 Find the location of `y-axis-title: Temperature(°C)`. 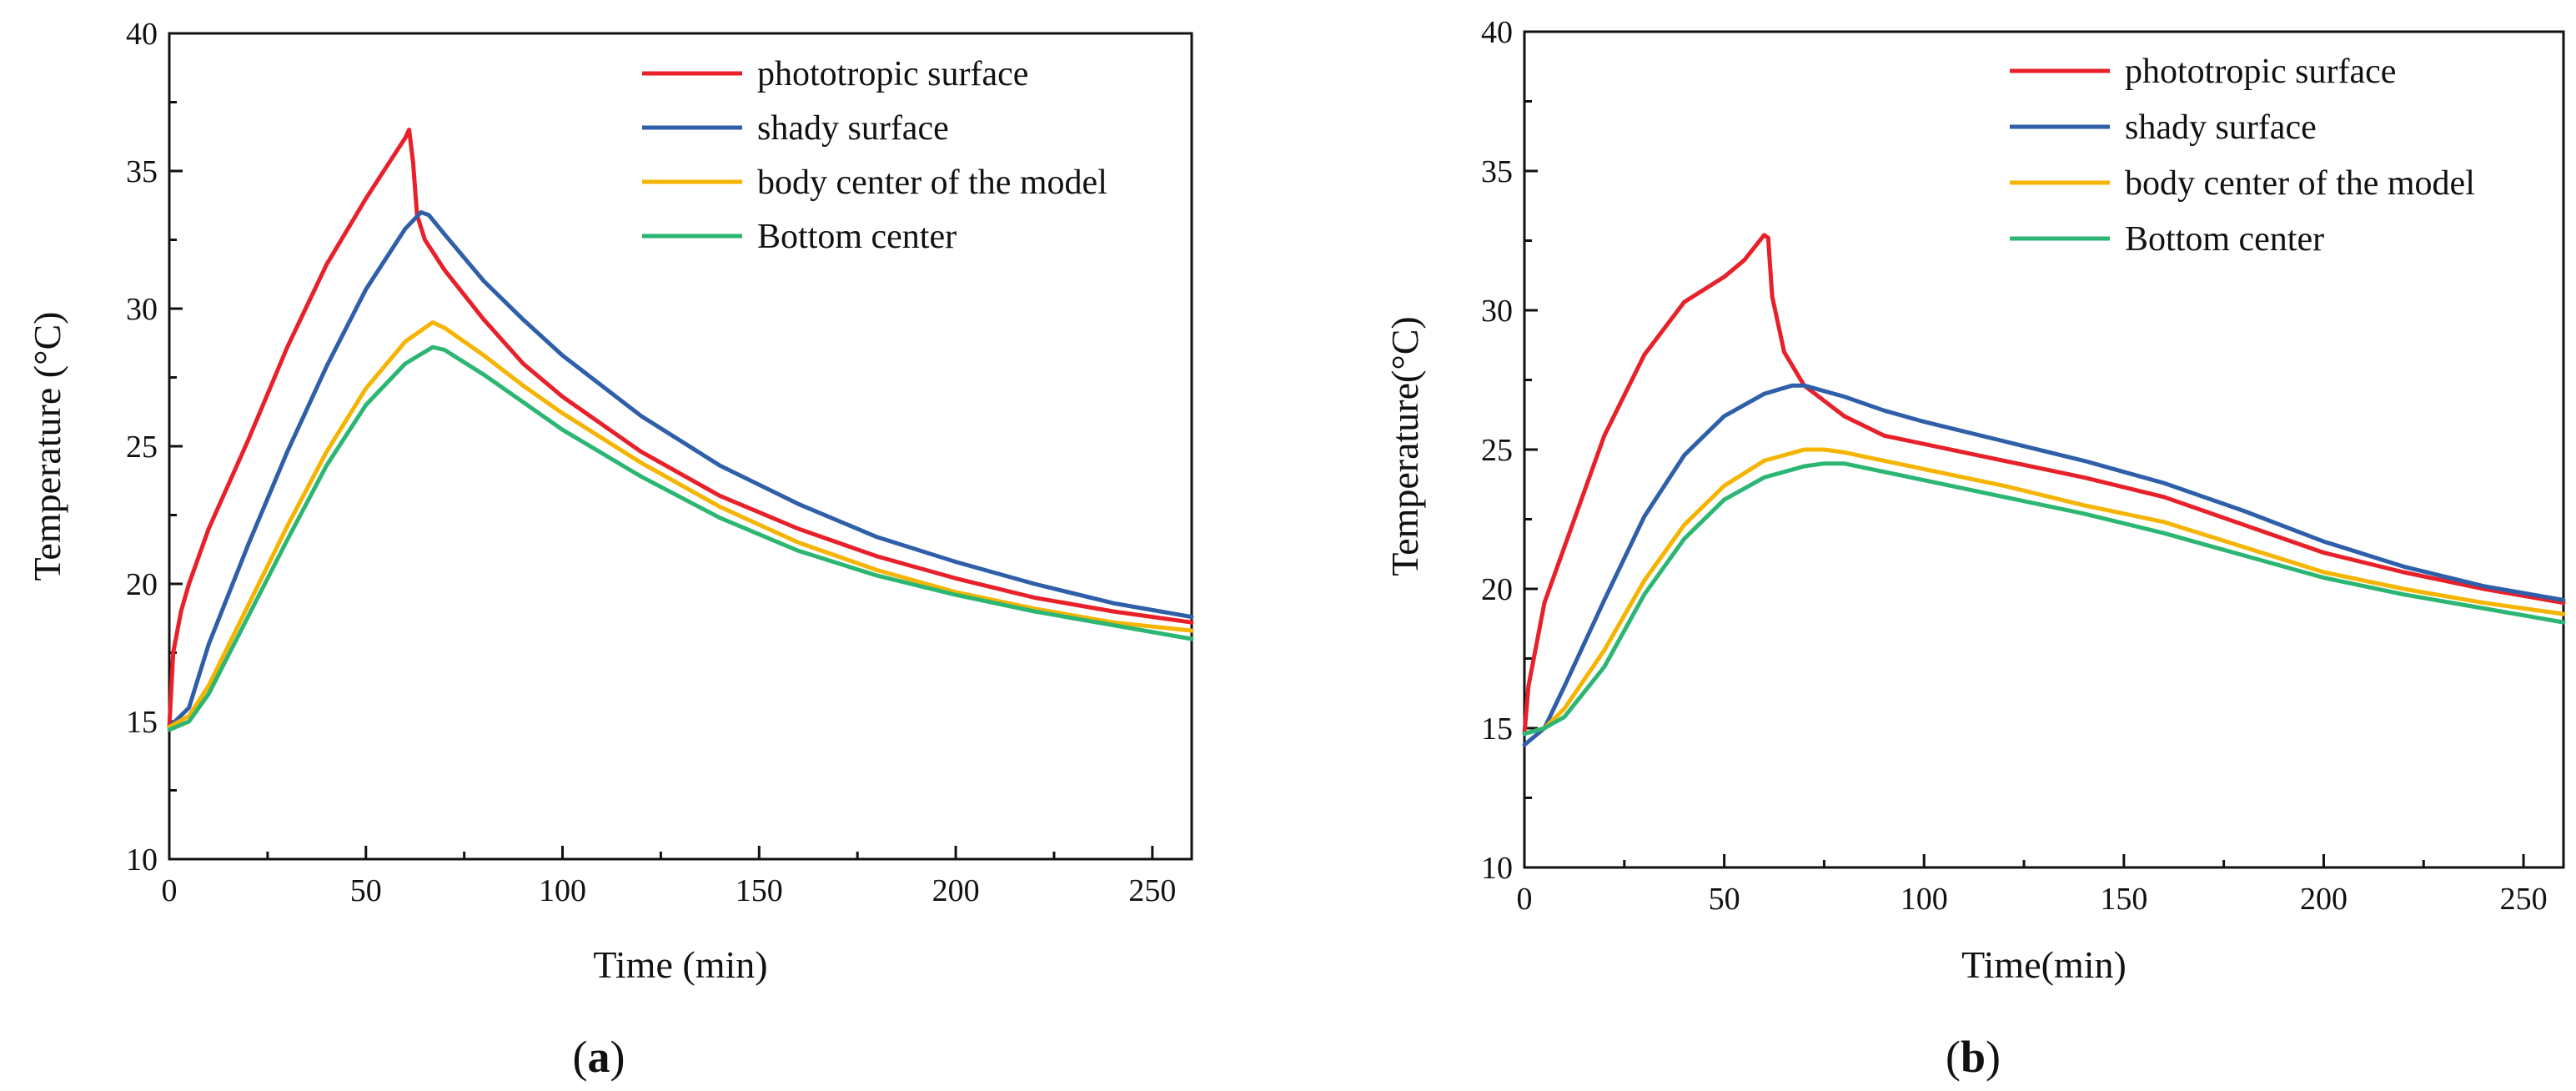

y-axis-title: Temperature(°C) is located at coordinates (1404, 446).